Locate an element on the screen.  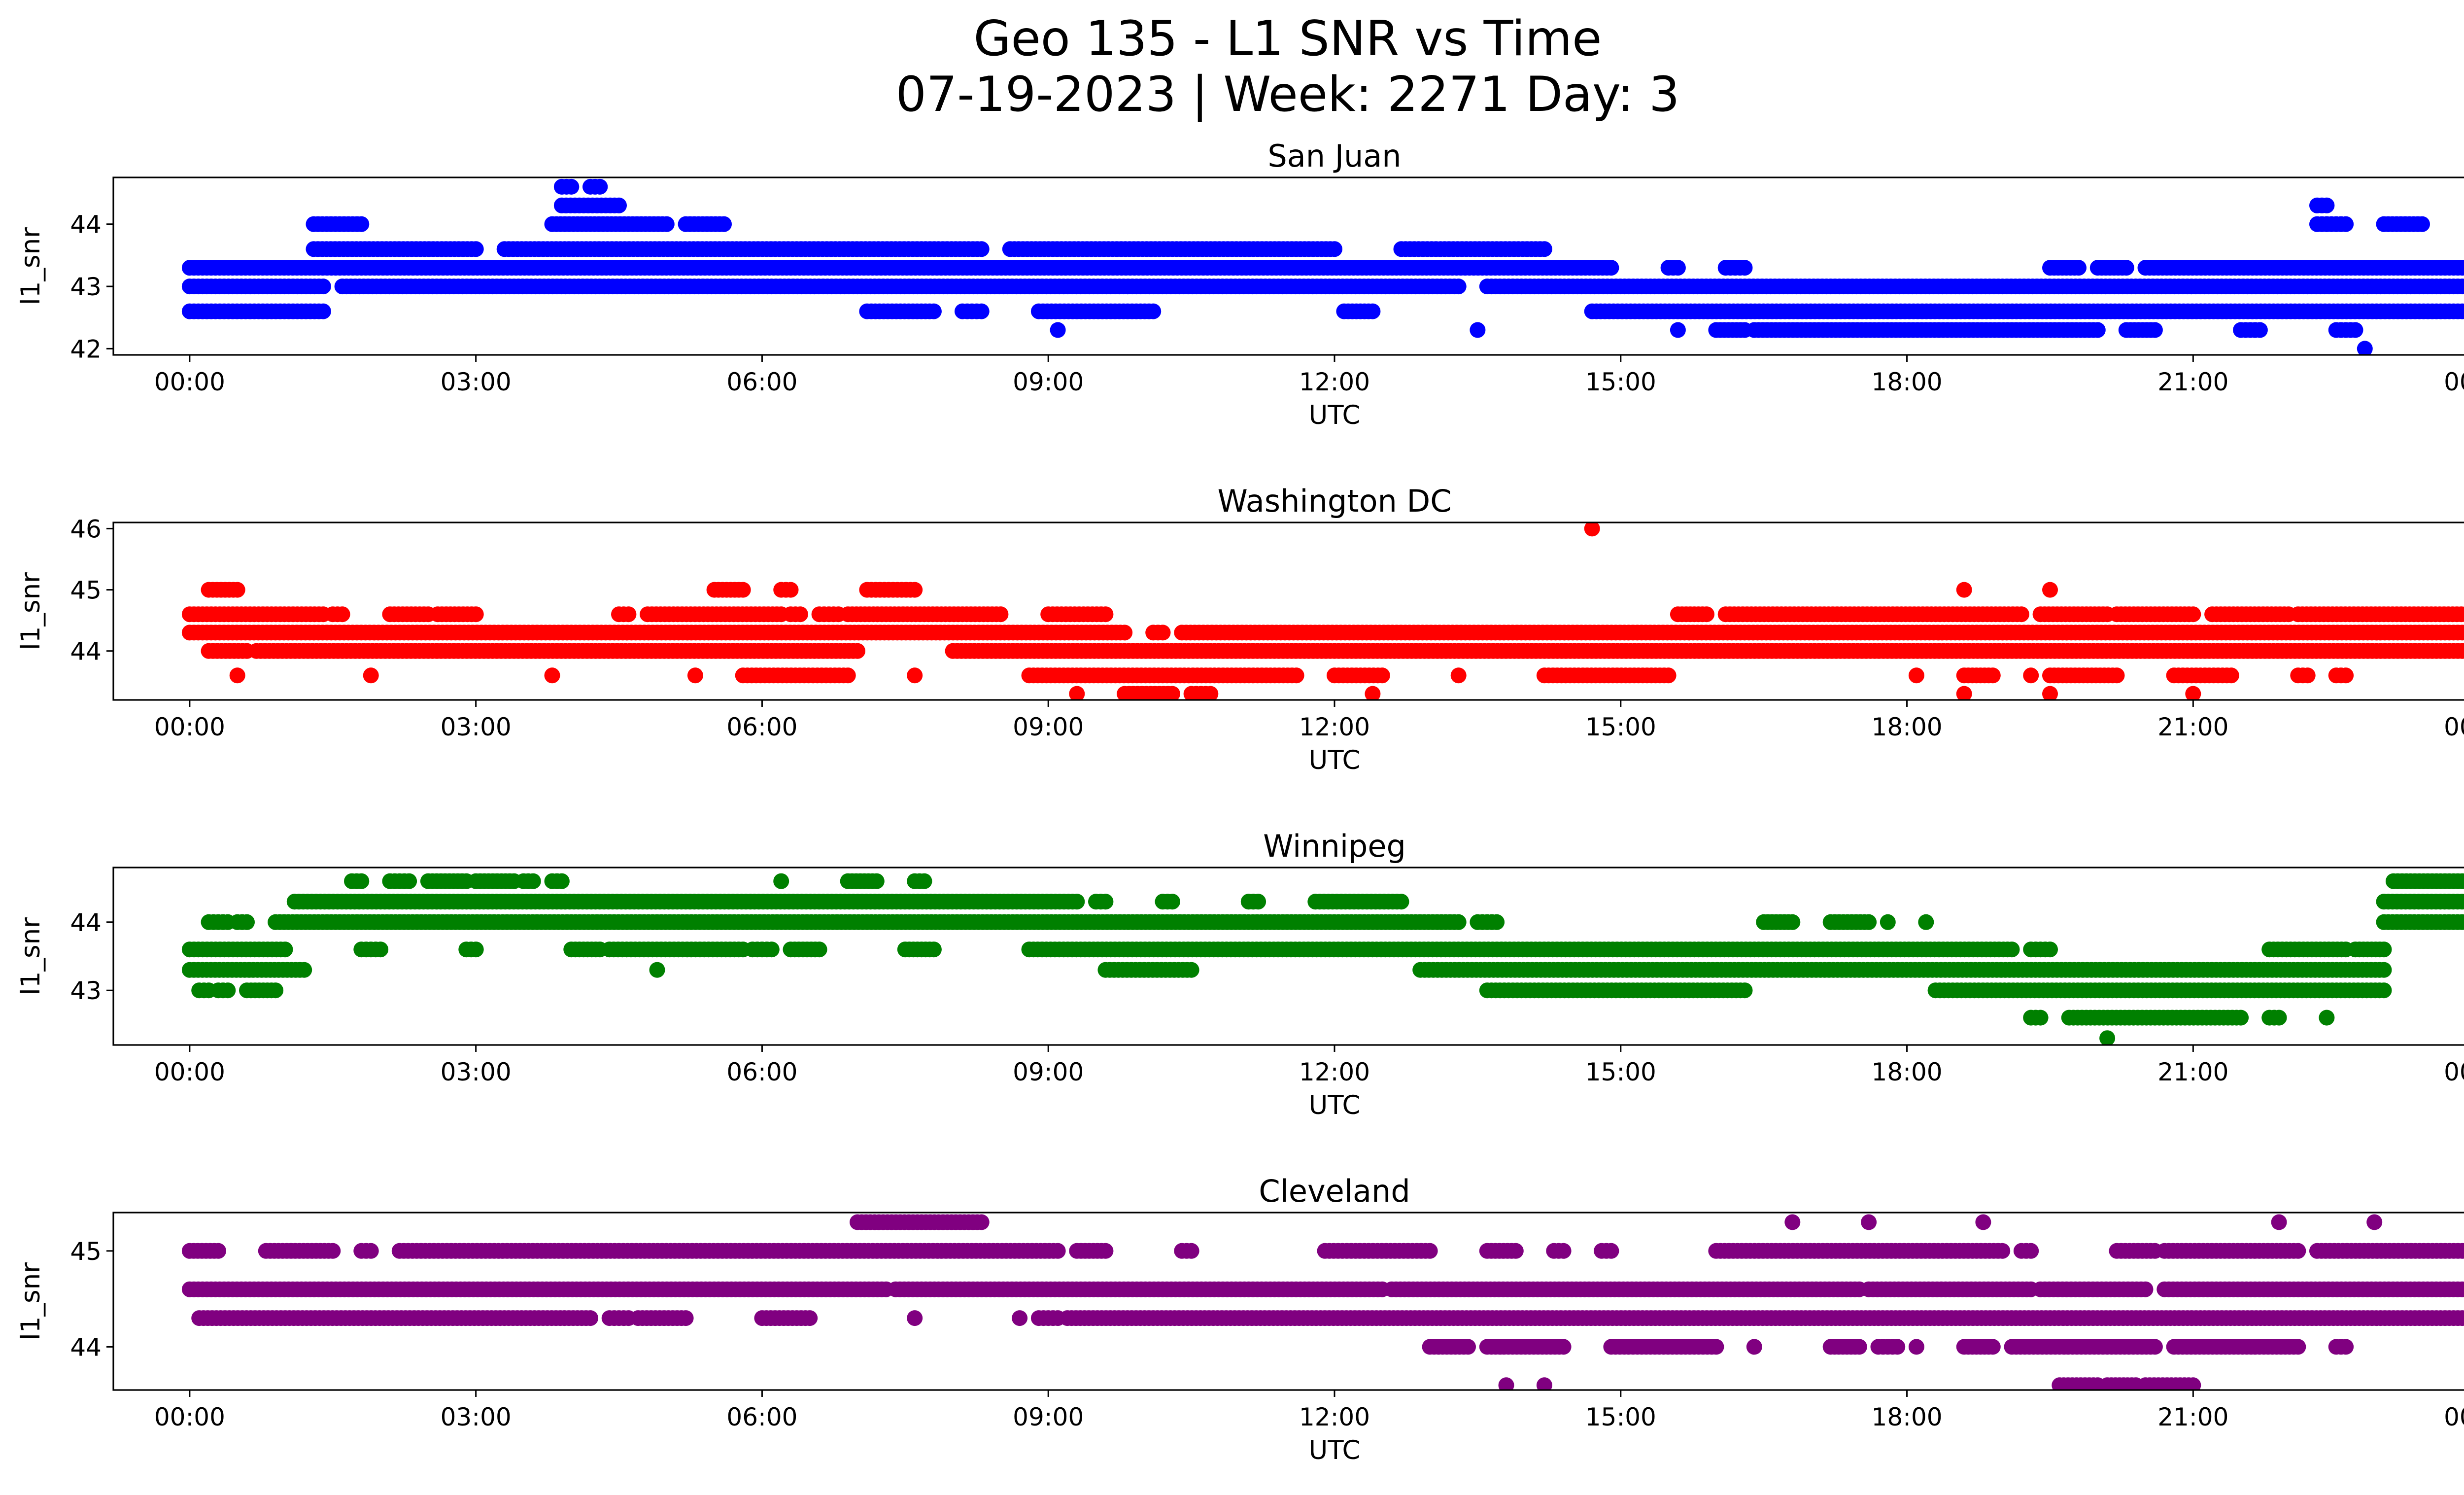
figure-title-line-1: Geo 135 - L1 SNR vs Time is located at coordinates (1288, 39).